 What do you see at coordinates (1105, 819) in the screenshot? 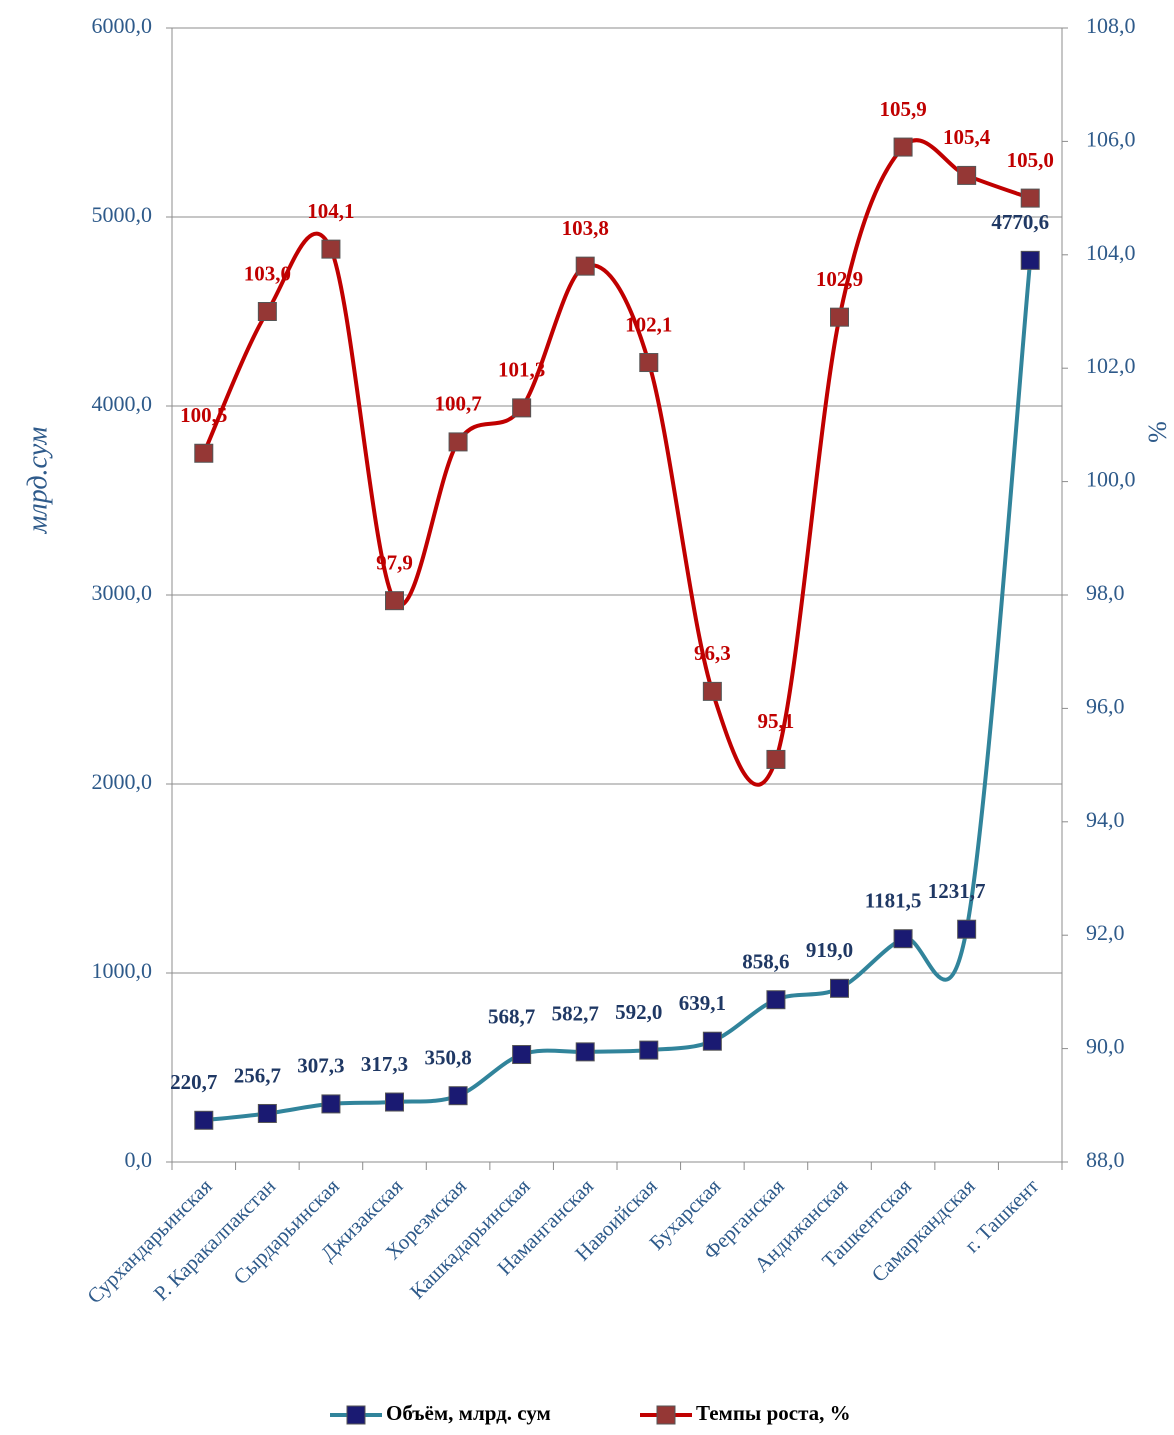
I see `y2-tick-label: 94,0` at bounding box center [1105, 819].